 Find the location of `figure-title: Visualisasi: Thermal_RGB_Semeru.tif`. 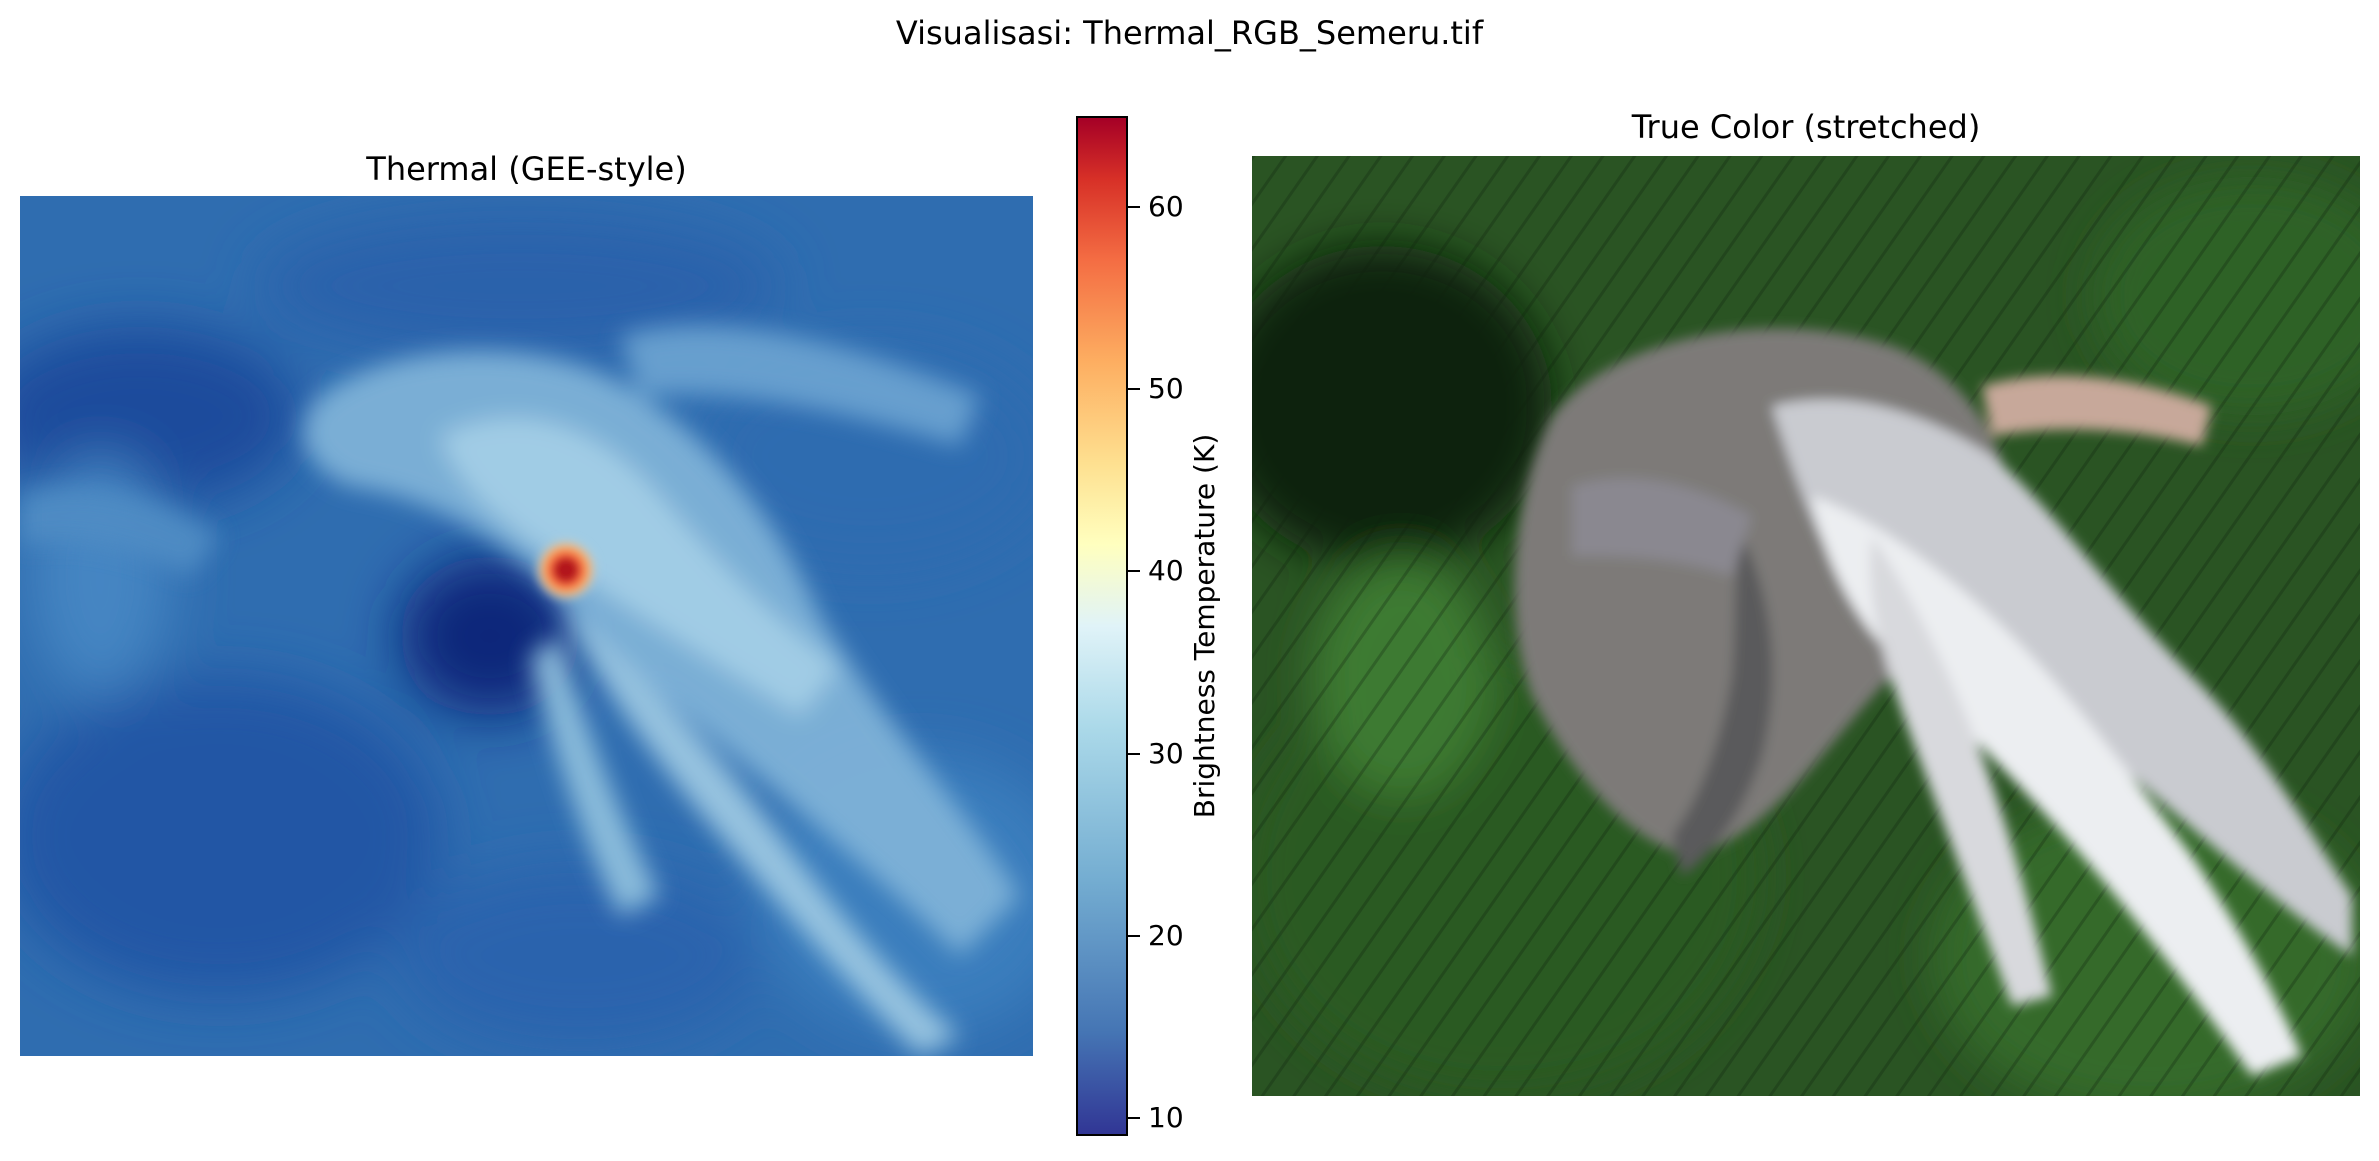

figure-title: Visualisasi: Thermal_RGB_Semeru.tif is located at coordinates (1189, 33).